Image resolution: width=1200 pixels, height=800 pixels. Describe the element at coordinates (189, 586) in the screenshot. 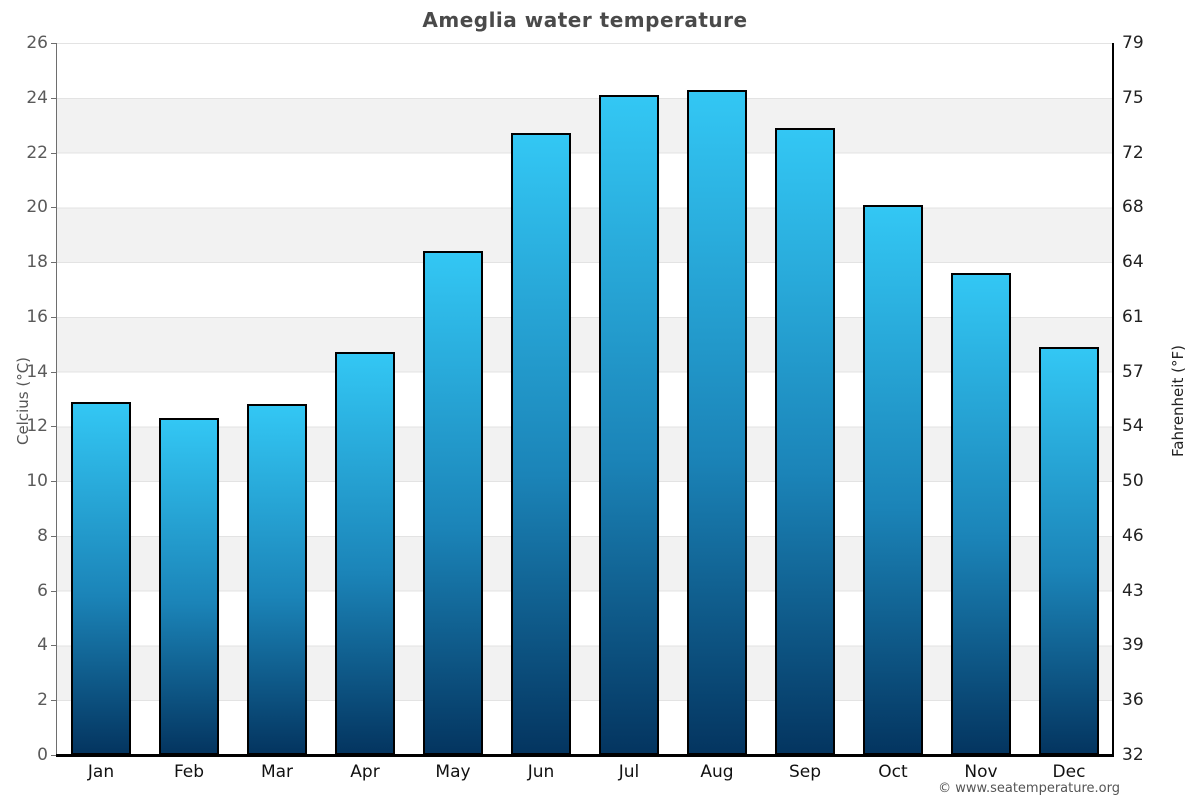

I see `bar-feb` at that location.